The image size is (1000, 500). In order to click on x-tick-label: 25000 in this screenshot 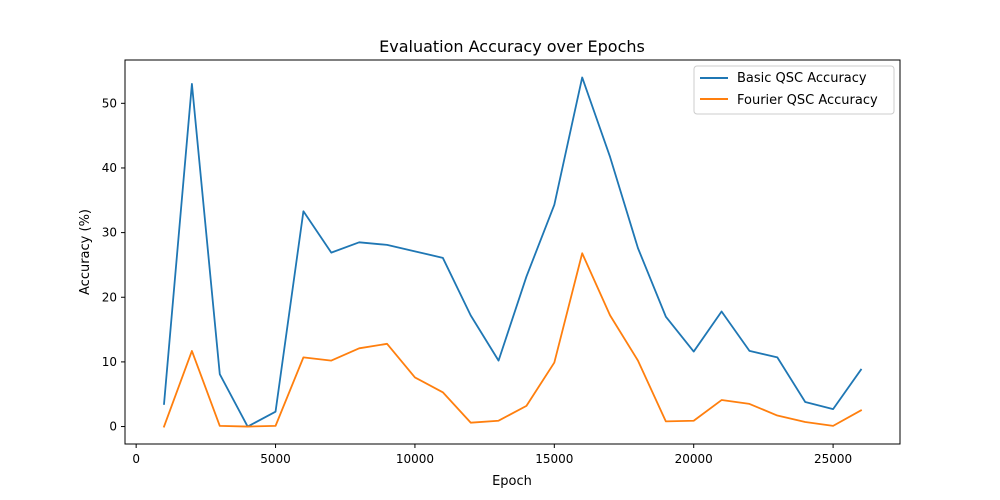, I will do `click(833, 459)`.